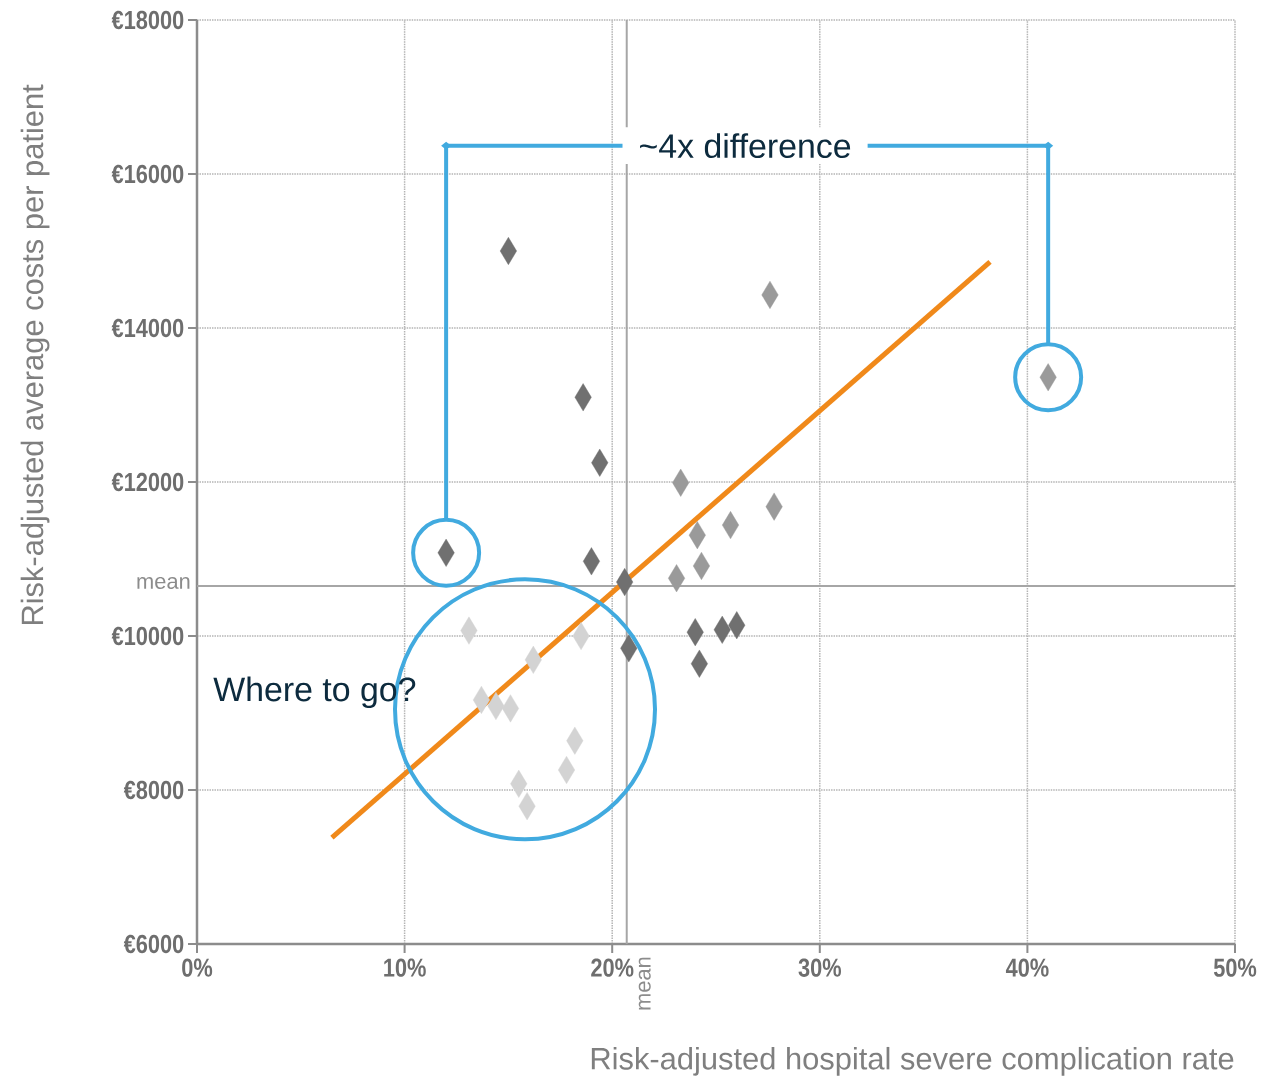 The width and height of the screenshot is (1266, 1082). What do you see at coordinates (147, 174) in the screenshot?
I see `y-tick-label: €16000` at bounding box center [147, 174].